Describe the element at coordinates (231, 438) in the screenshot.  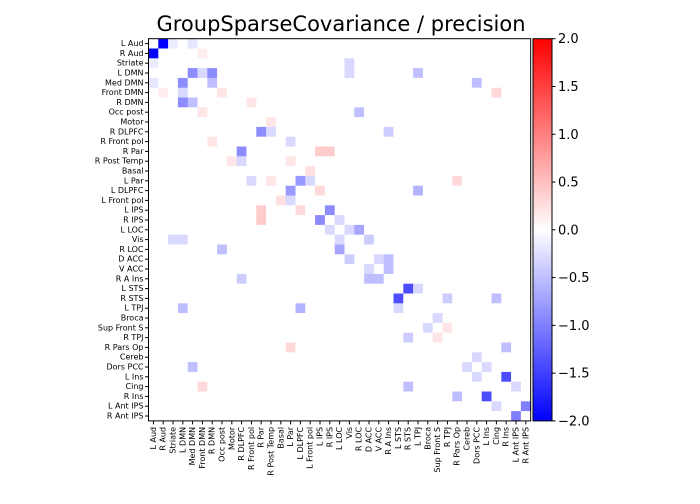
I see `x-tick-label: Motor` at that location.